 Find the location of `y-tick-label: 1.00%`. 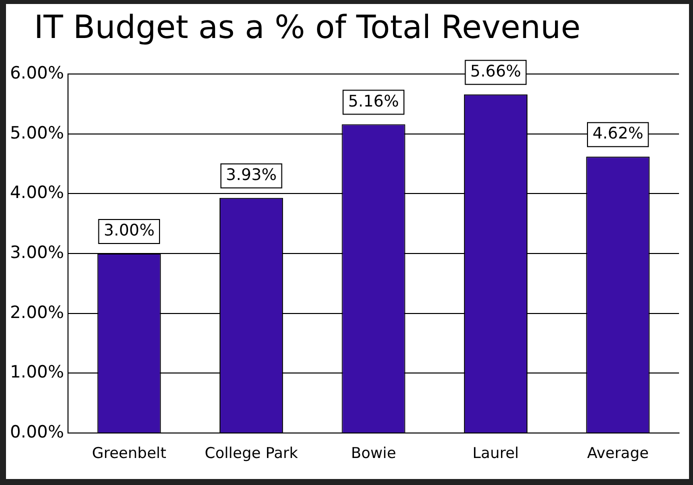

y-tick-label: 1.00% is located at coordinates (37, 372).